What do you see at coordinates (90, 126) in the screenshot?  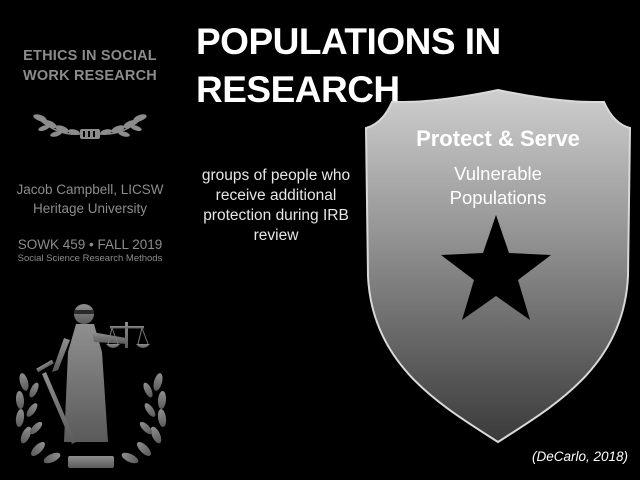 I see `laurel-wreath-icon` at bounding box center [90, 126].